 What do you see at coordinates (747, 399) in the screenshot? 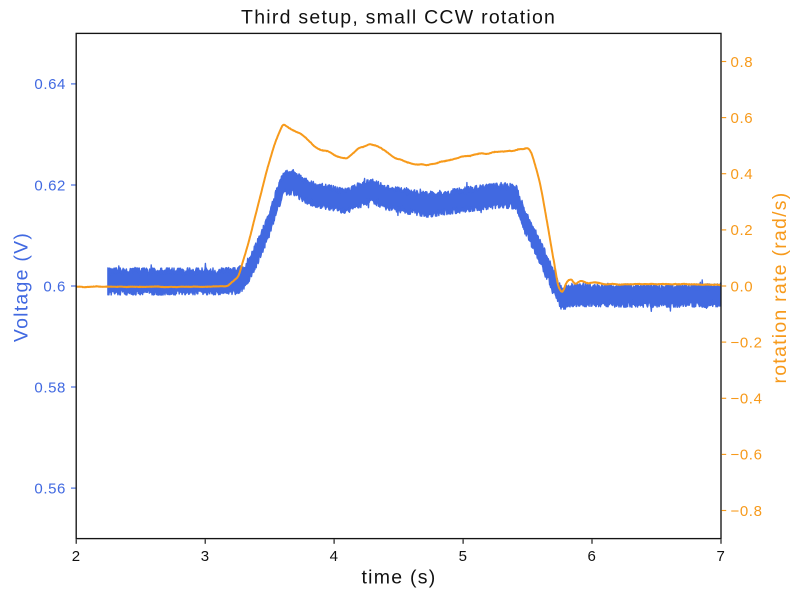
I see `svg-text: −0.4` at bounding box center [747, 399].